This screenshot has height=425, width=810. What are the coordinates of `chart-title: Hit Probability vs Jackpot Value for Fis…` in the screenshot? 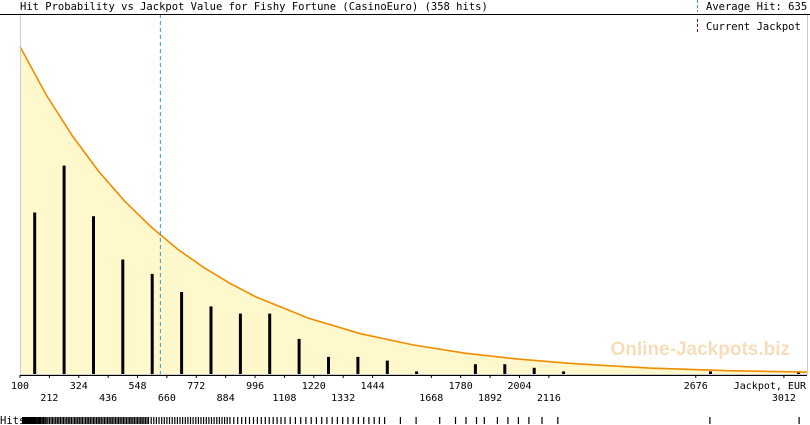 It's located at (254, 7).